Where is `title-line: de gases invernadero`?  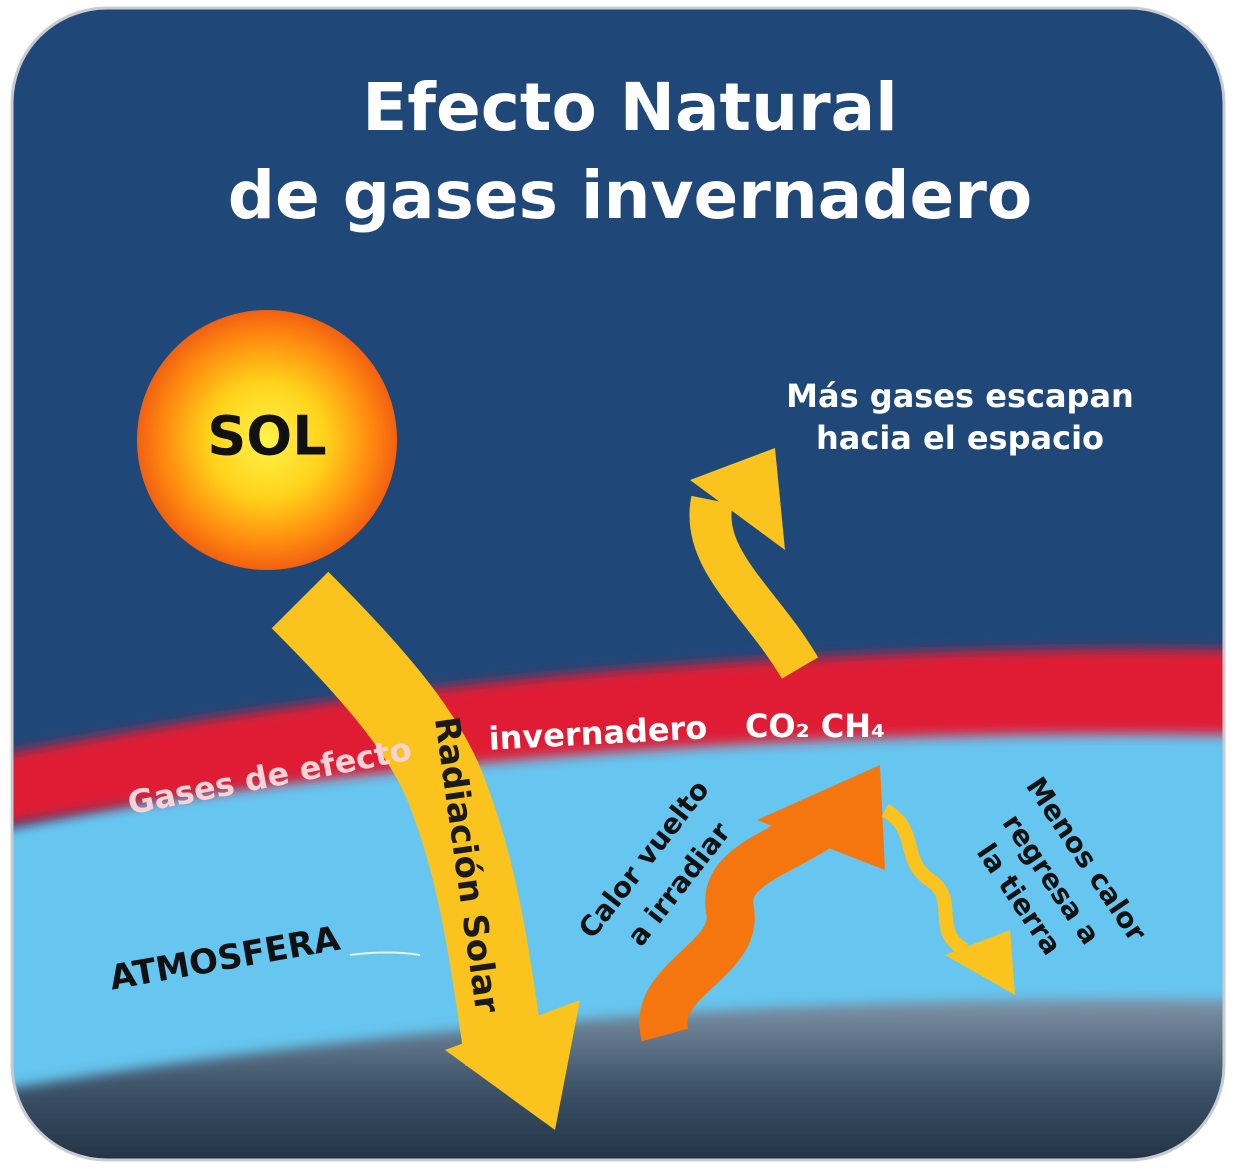
title-line: de gases invernadero is located at coordinates (630, 195).